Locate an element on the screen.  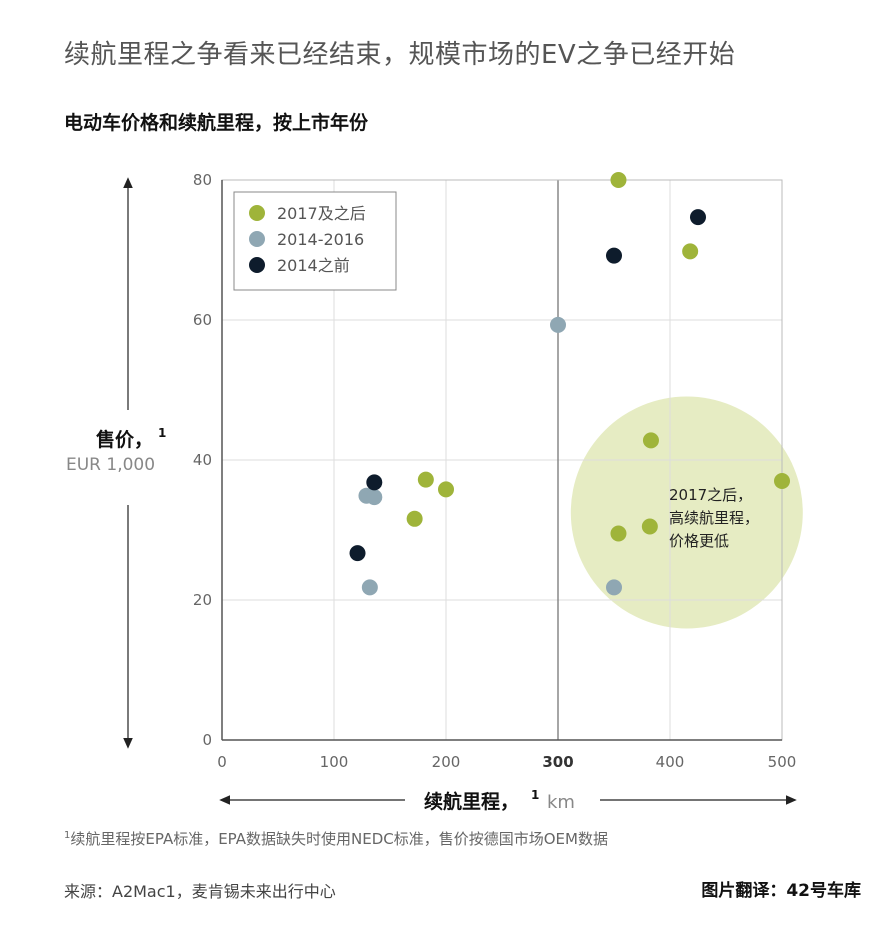
translation-credit: 图片翻译：42号车库 is located at coordinates (781, 891).